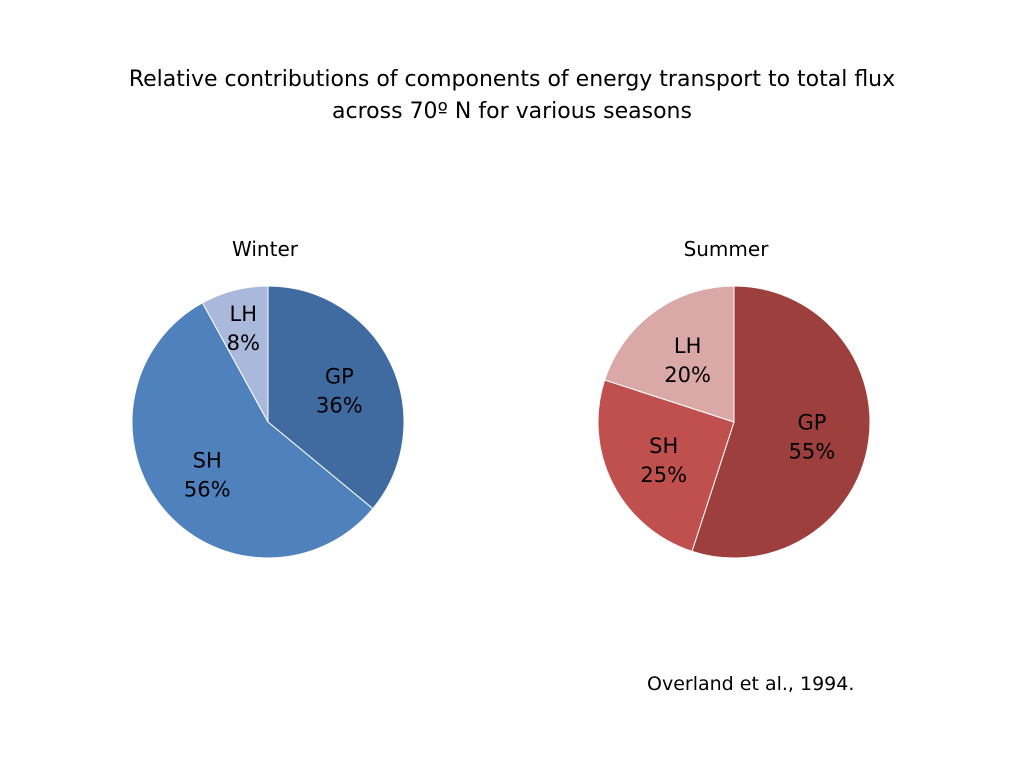  I want to click on summer-slice-gp, so click(781, 422).